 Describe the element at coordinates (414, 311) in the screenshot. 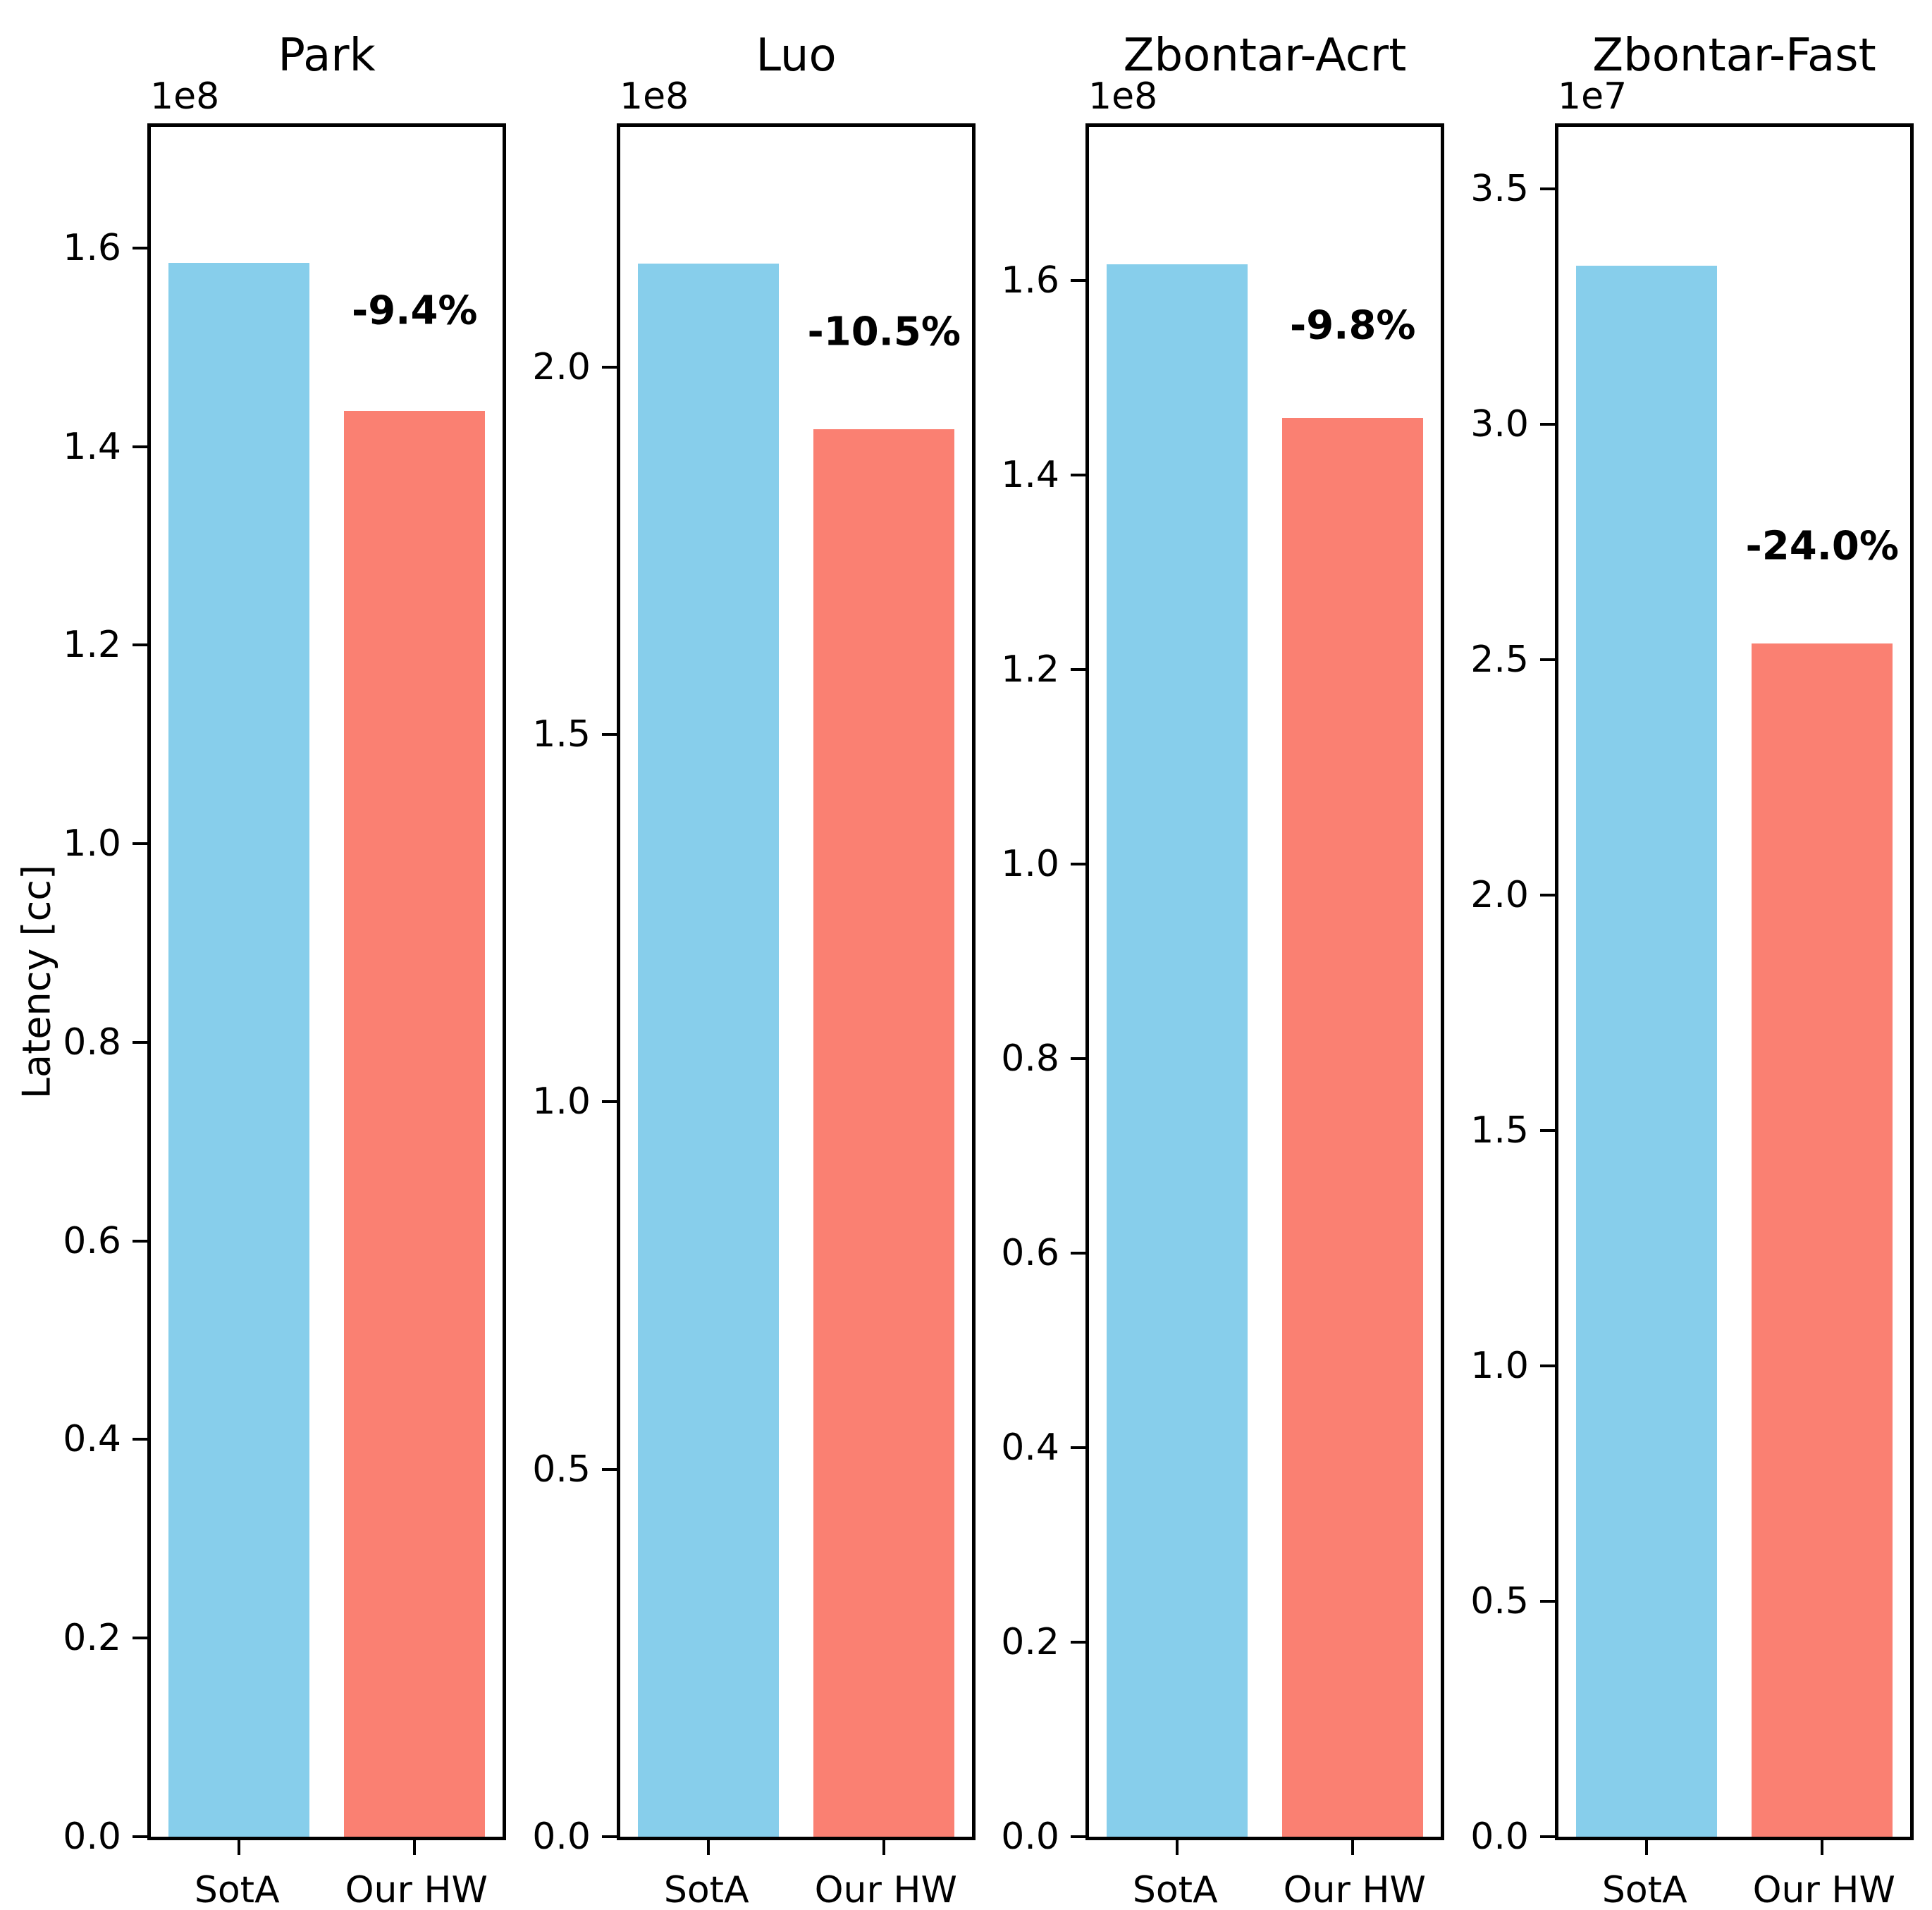

I see `reduction-annotation: -9.4%` at that location.